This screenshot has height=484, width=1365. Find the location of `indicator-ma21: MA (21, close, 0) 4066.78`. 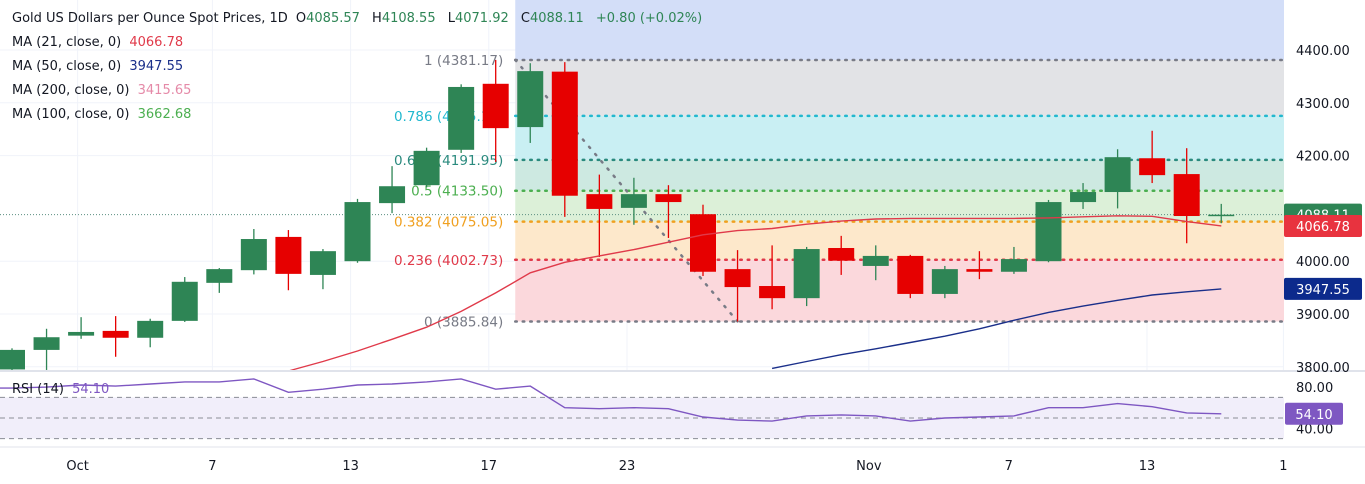

indicator-ma21: MA (21, close, 0) 4066.78 is located at coordinates (99, 42).